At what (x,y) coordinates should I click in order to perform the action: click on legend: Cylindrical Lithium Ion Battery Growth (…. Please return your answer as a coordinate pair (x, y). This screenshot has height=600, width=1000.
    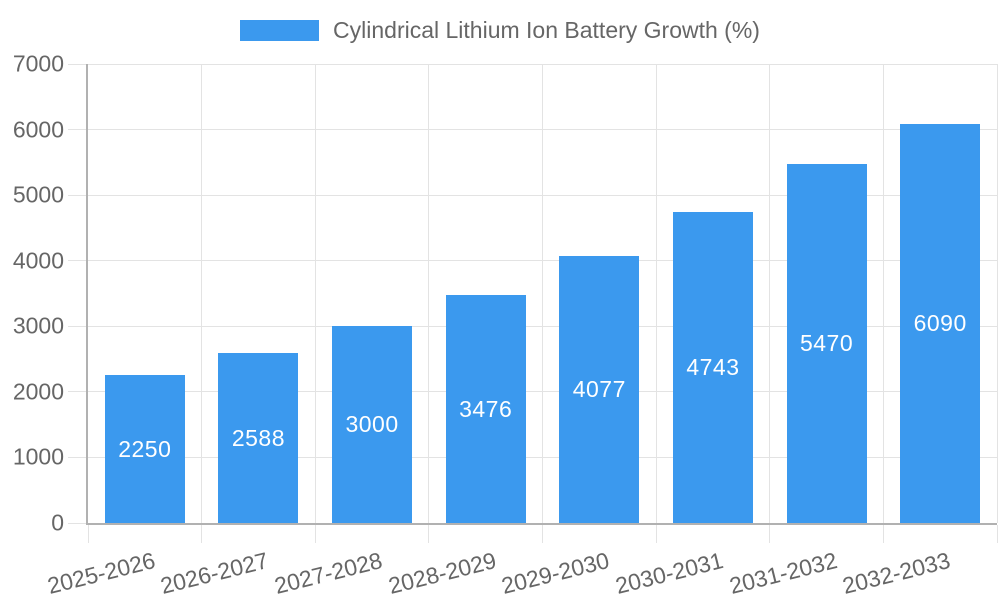
    Looking at the image, I should click on (500, 30).